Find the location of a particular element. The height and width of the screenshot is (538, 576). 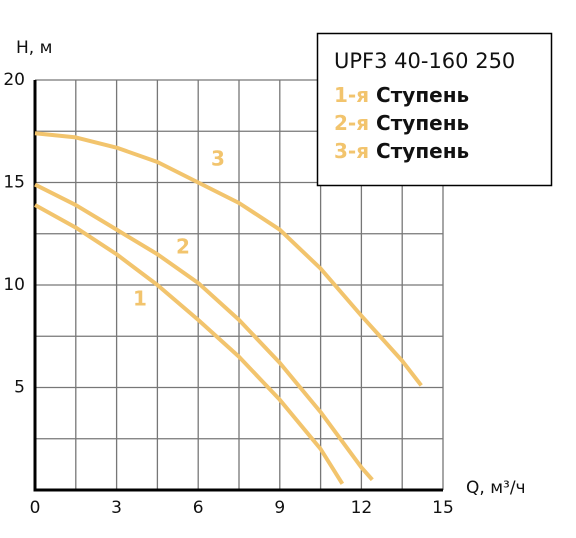

curve-label: 1 is located at coordinates (140, 299).